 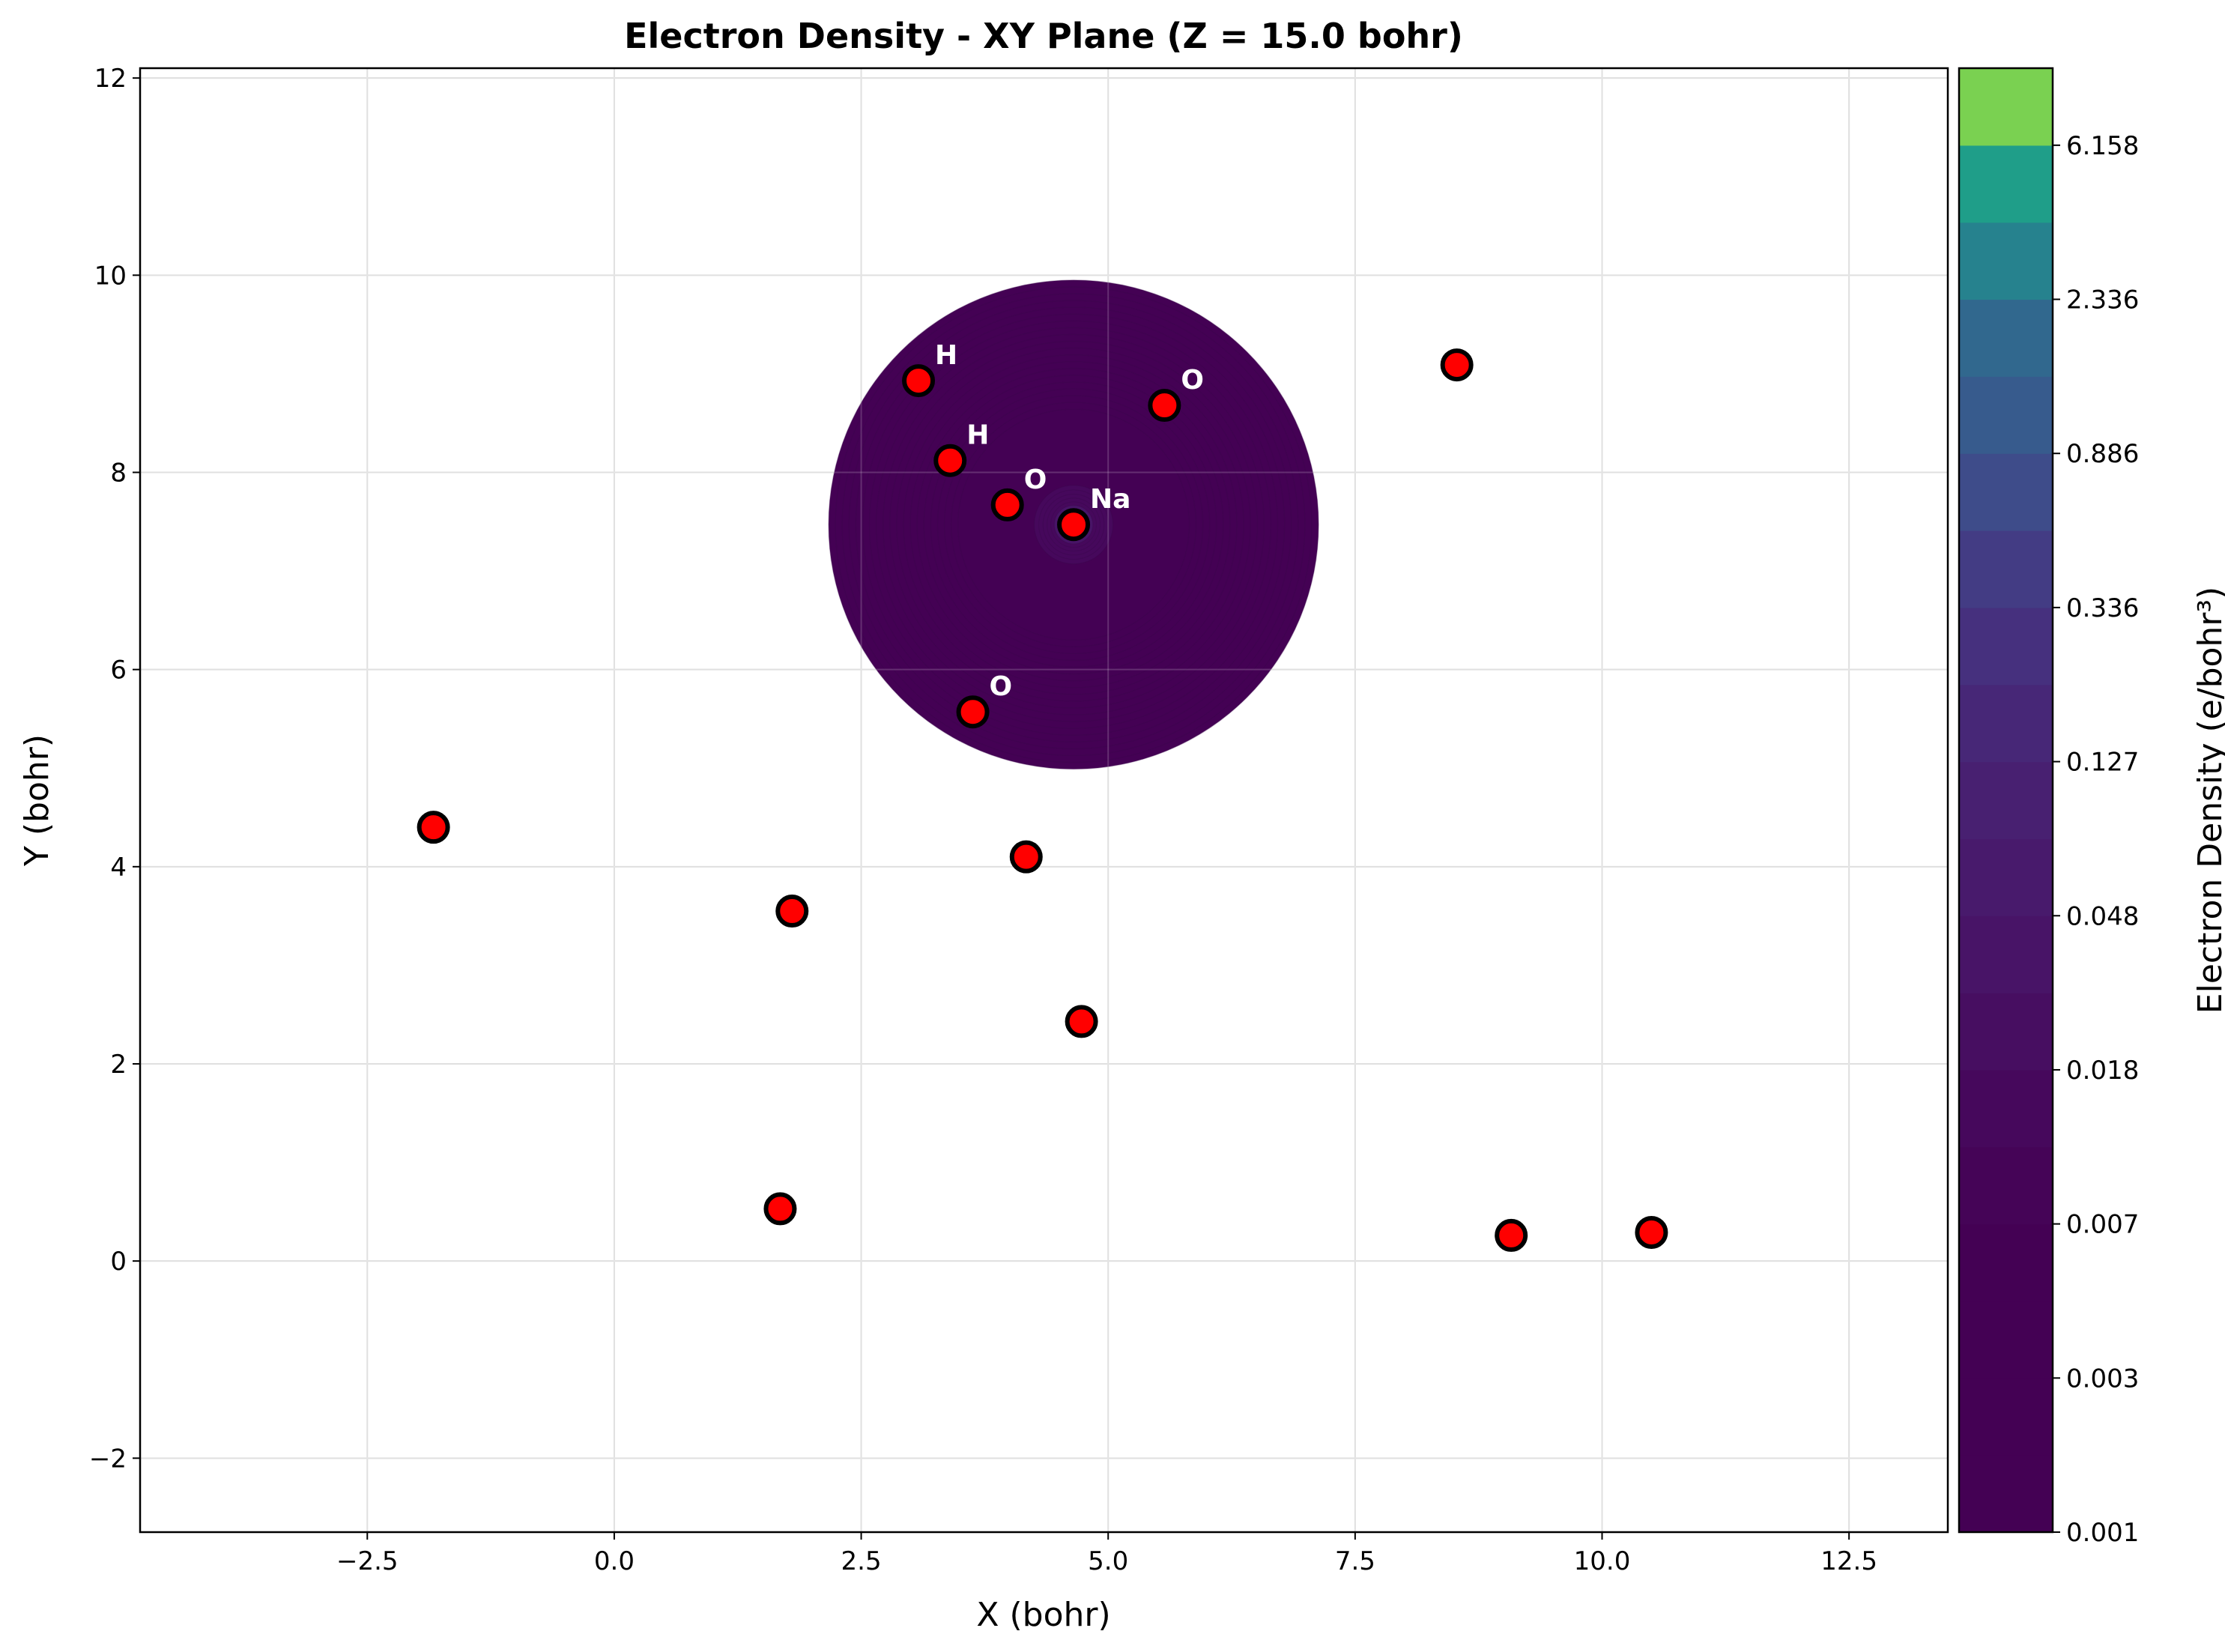 I want to click on atom-label-4: O, so click(x=1192, y=380).